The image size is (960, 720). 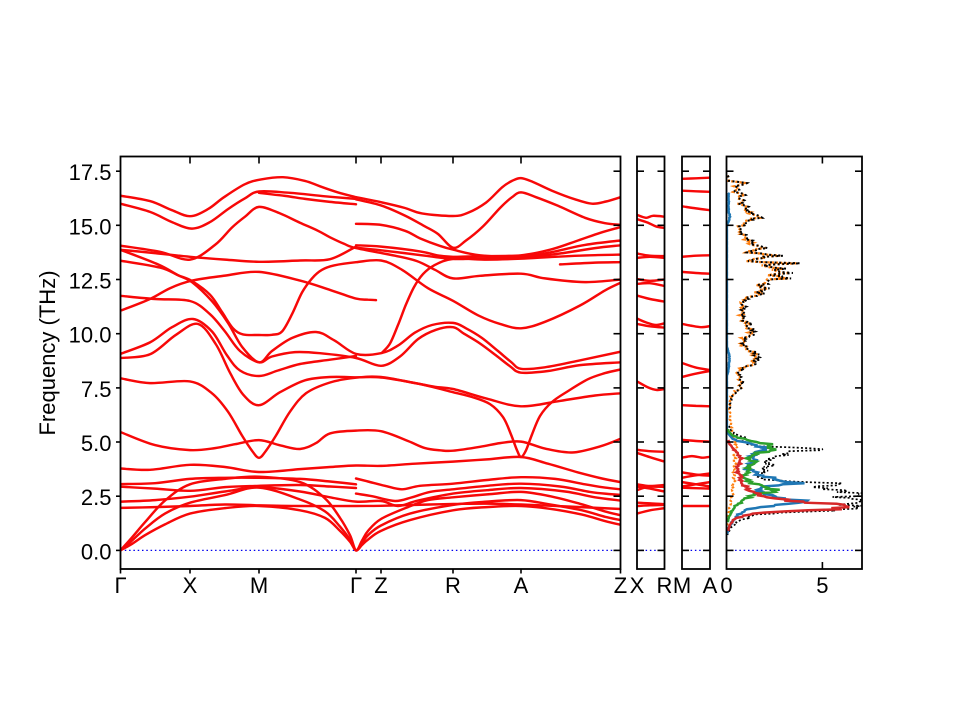 I want to click on svg-text: Frequency (THz), so click(x=47, y=352).